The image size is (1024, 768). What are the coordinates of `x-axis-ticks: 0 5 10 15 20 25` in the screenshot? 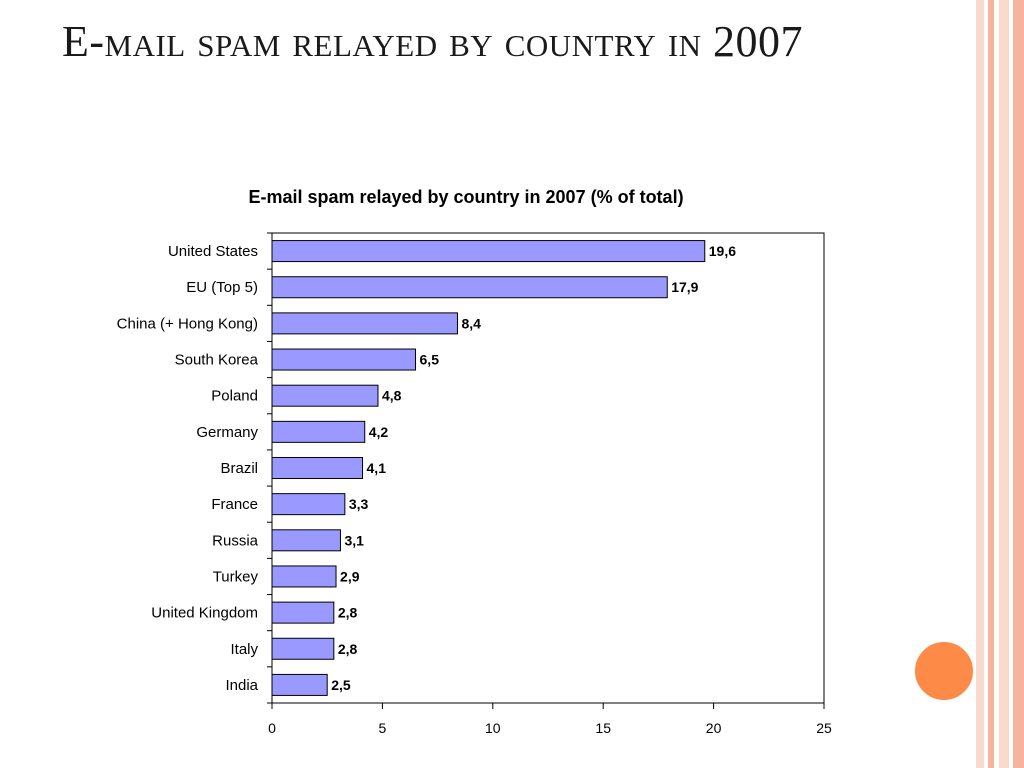 It's located at (550, 719).